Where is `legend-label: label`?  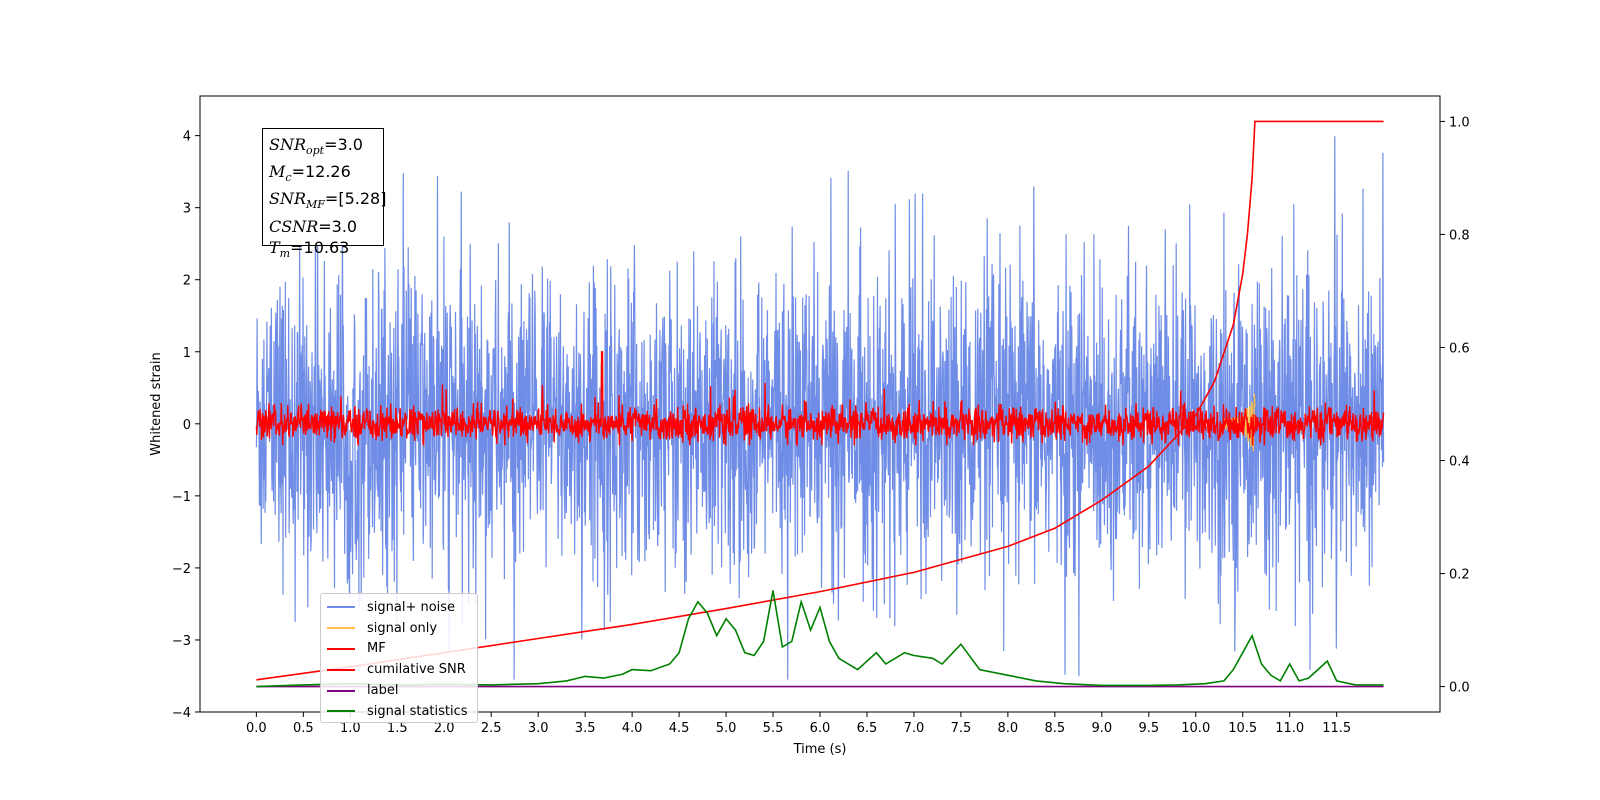 legend-label: label is located at coordinates (383, 691).